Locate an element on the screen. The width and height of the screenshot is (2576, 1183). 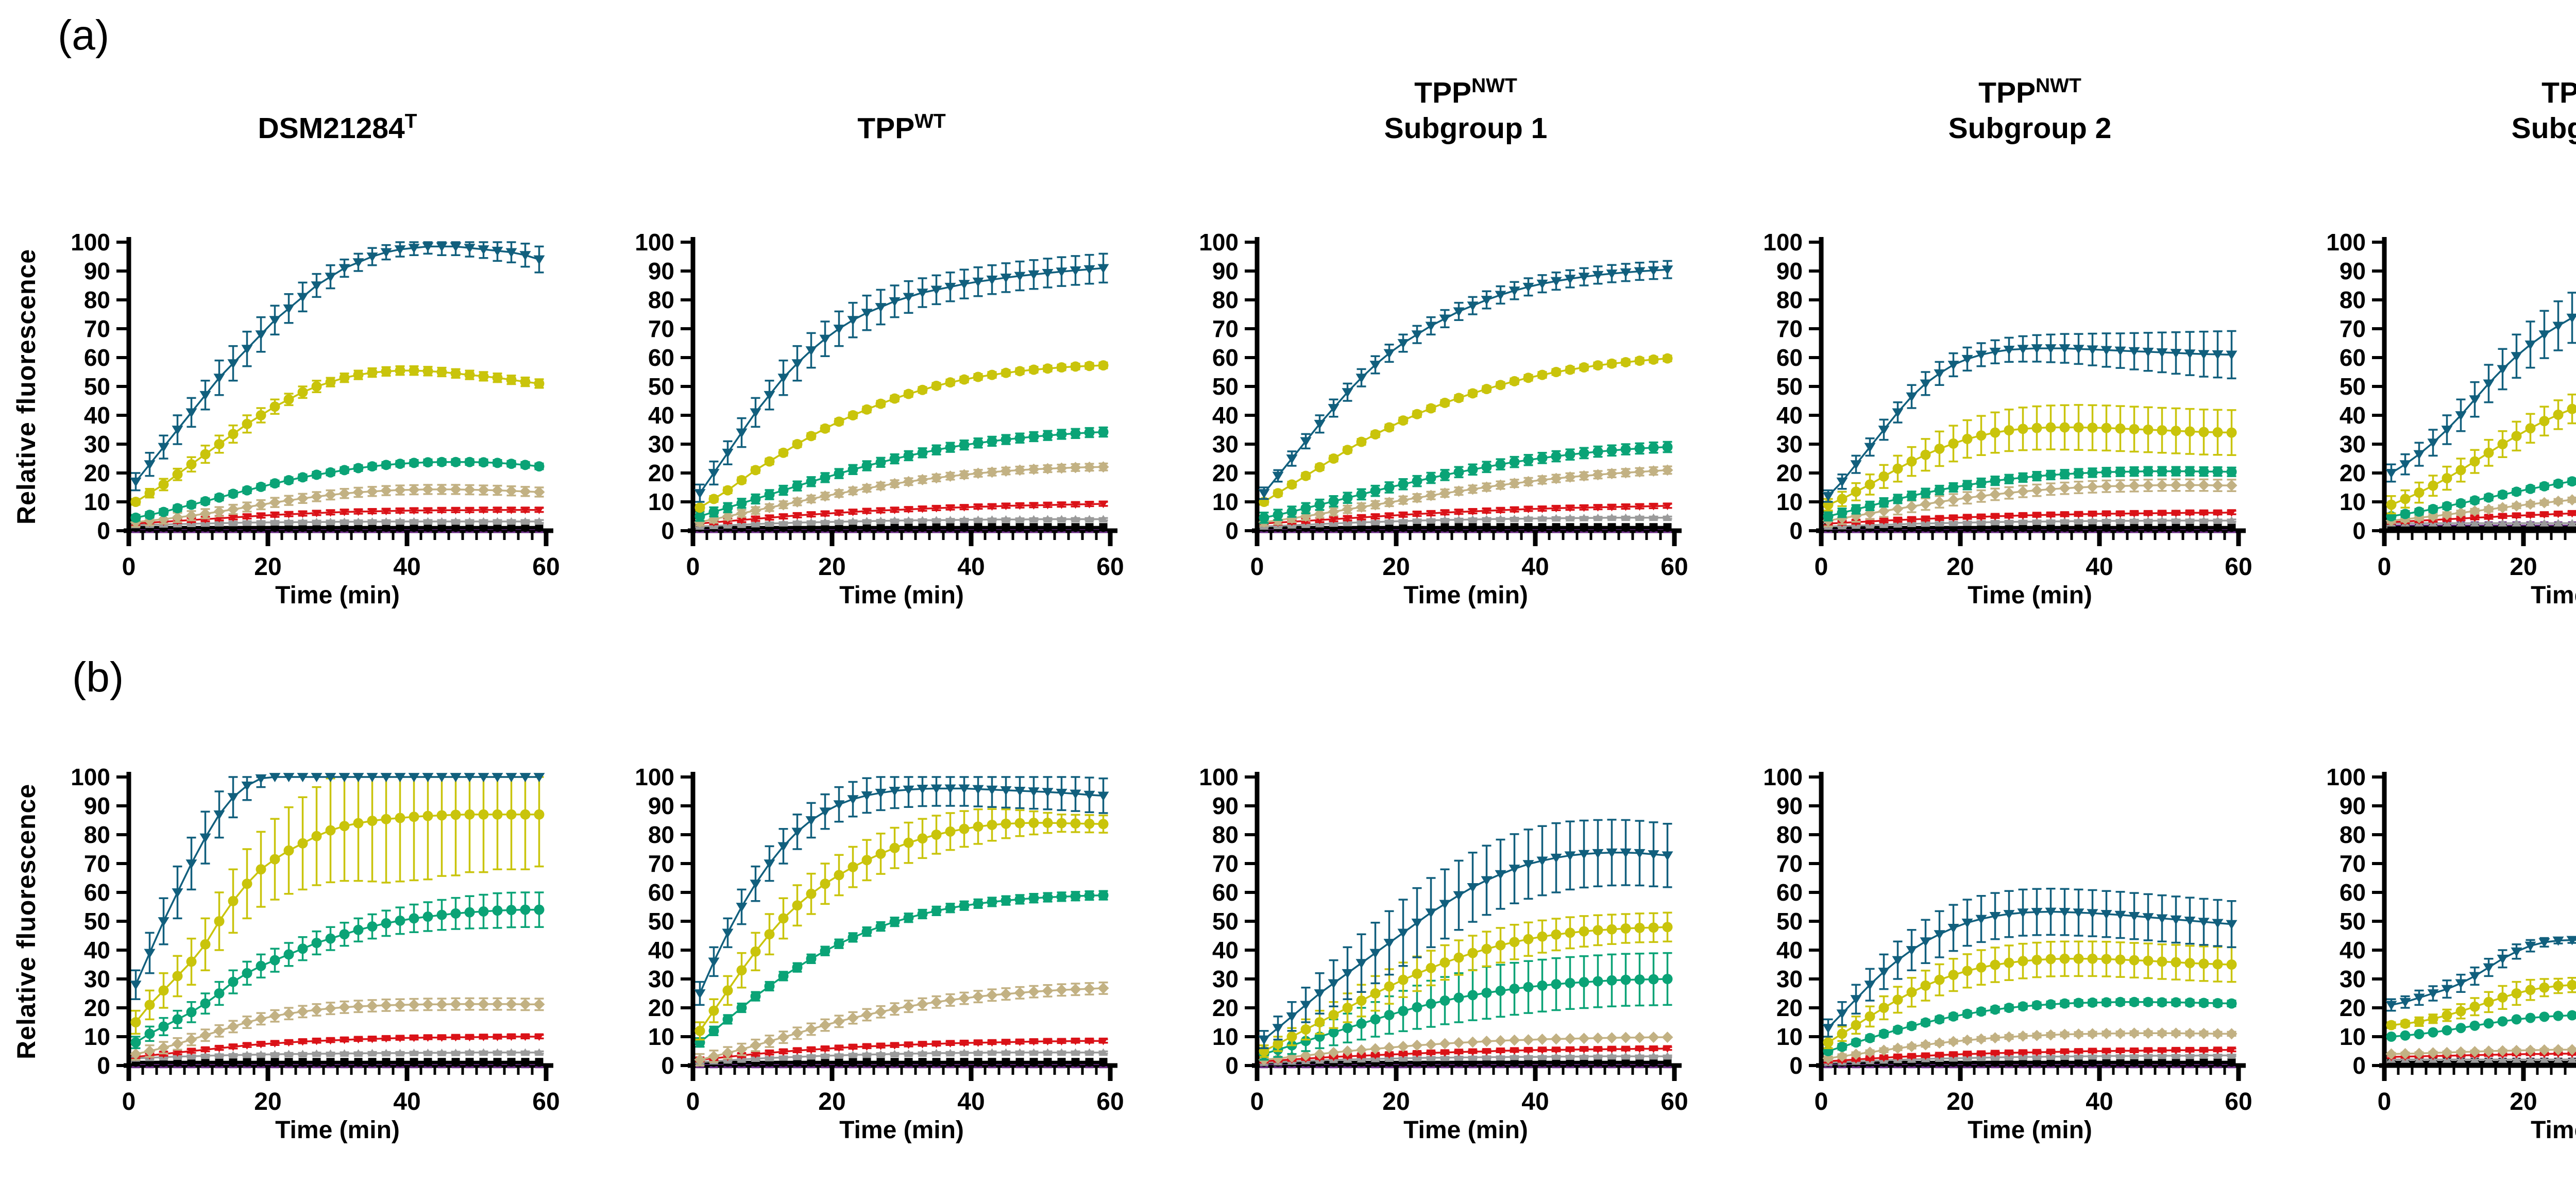
x-axis-label-a1: Time (min) is located at coordinates (337, 595).